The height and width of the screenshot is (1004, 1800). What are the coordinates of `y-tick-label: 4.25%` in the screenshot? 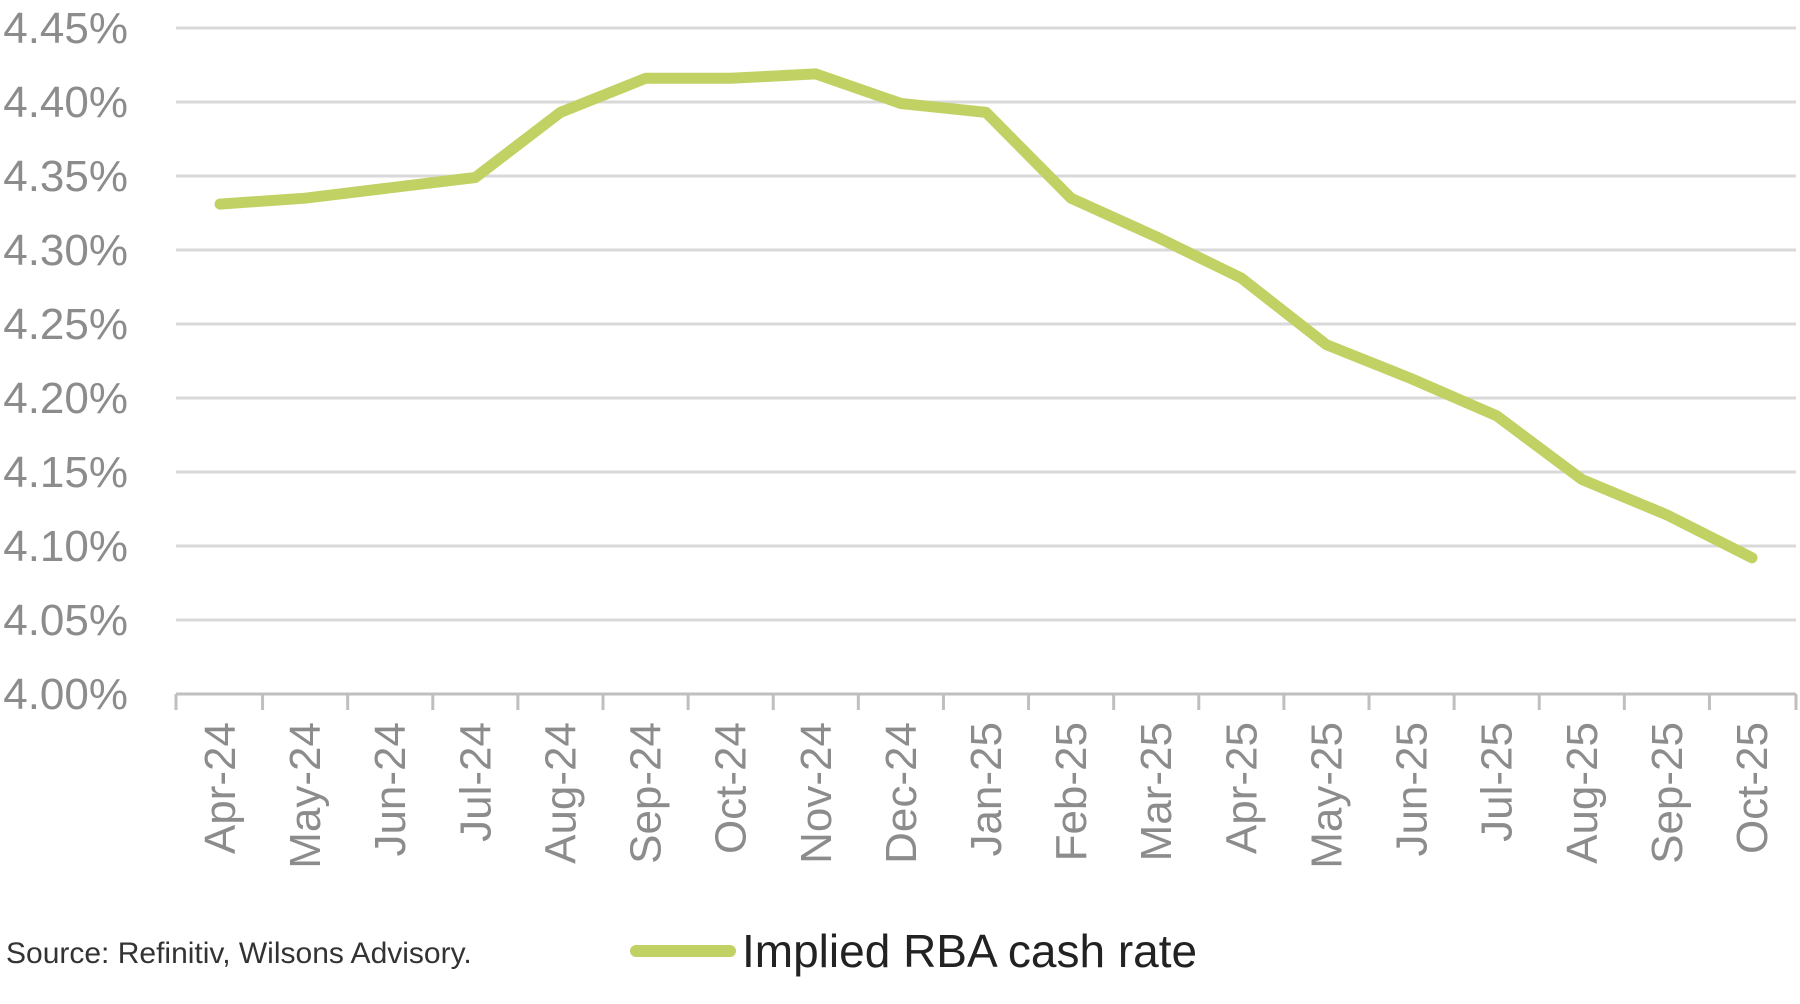 It's located at (65, 324).